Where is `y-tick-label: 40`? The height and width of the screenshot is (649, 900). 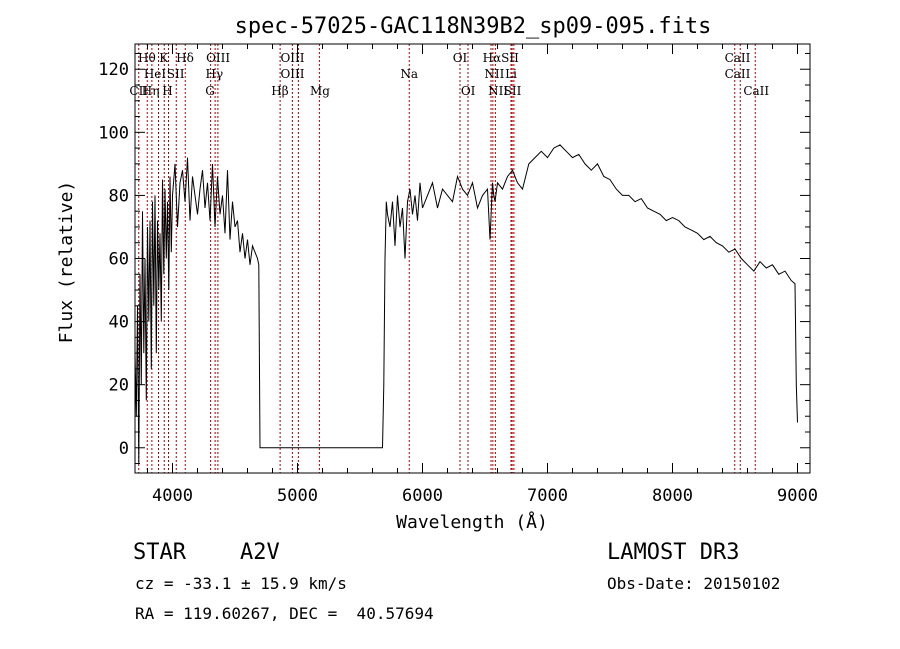 y-tick-label: 40 is located at coordinates (119, 323).